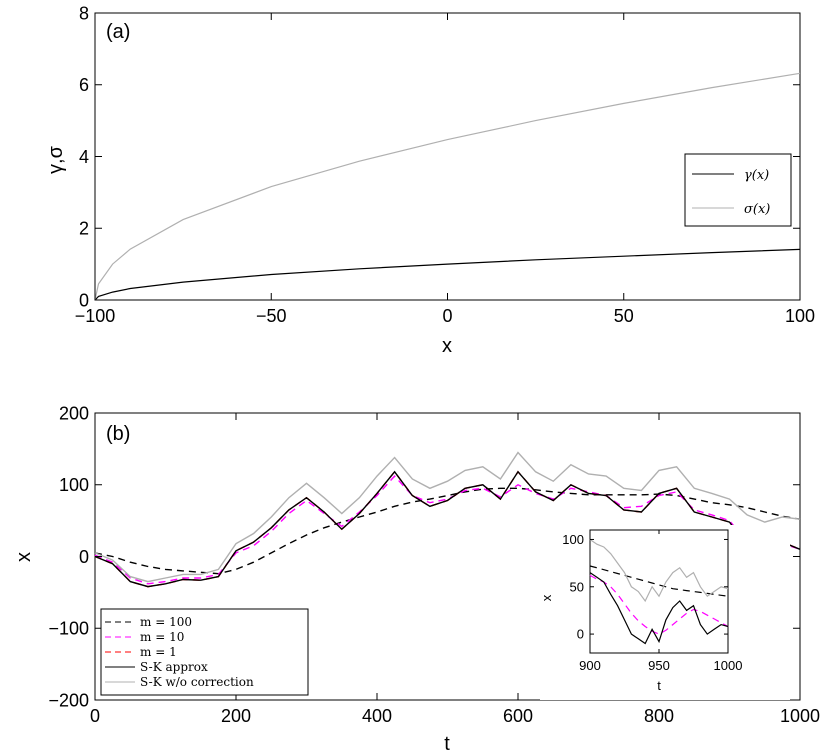  I want to click on legend-label-m10: m = 10, so click(162, 637).